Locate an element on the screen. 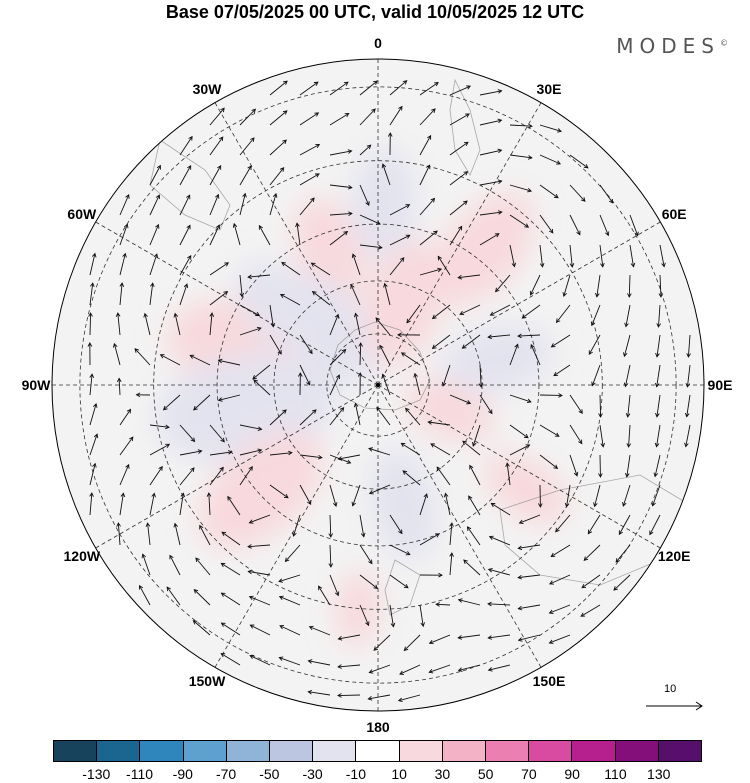 Image resolution: width=750 pixels, height=783 pixels. longitude-label: 90E is located at coordinates (720, 385).